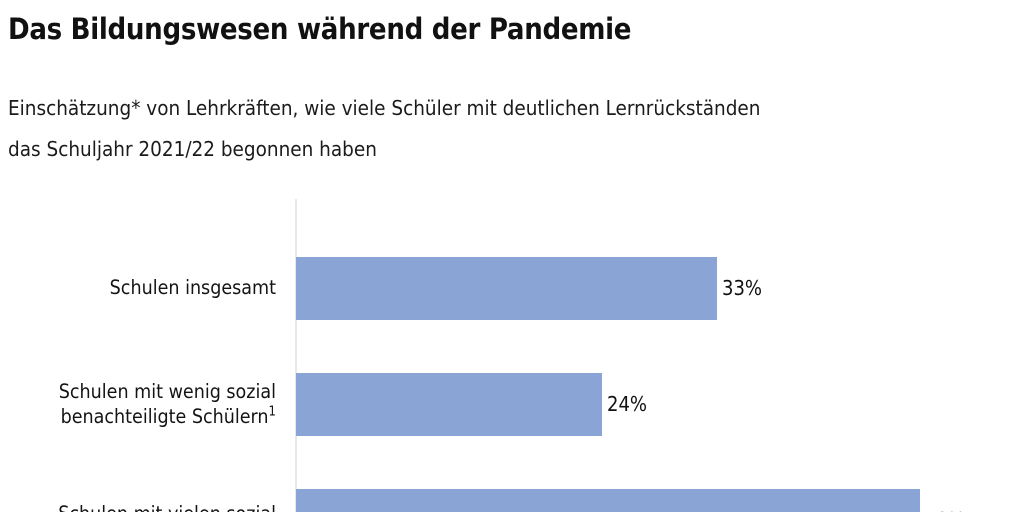 This screenshot has width=1024, height=512. I want to click on bar-category-label-line-1: Schulen mit wenig sozial, so click(167, 391).